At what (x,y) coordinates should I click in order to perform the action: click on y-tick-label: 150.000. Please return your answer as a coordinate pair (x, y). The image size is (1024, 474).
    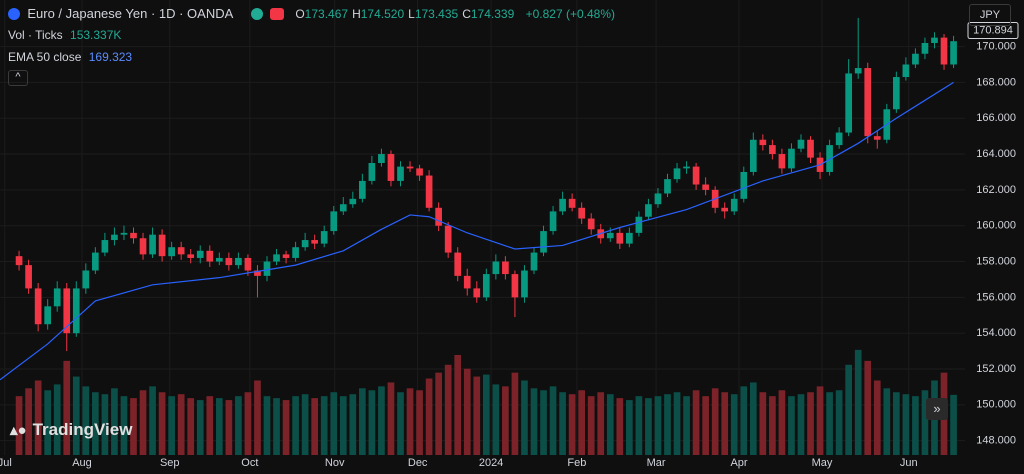
    Looking at the image, I should click on (996, 405).